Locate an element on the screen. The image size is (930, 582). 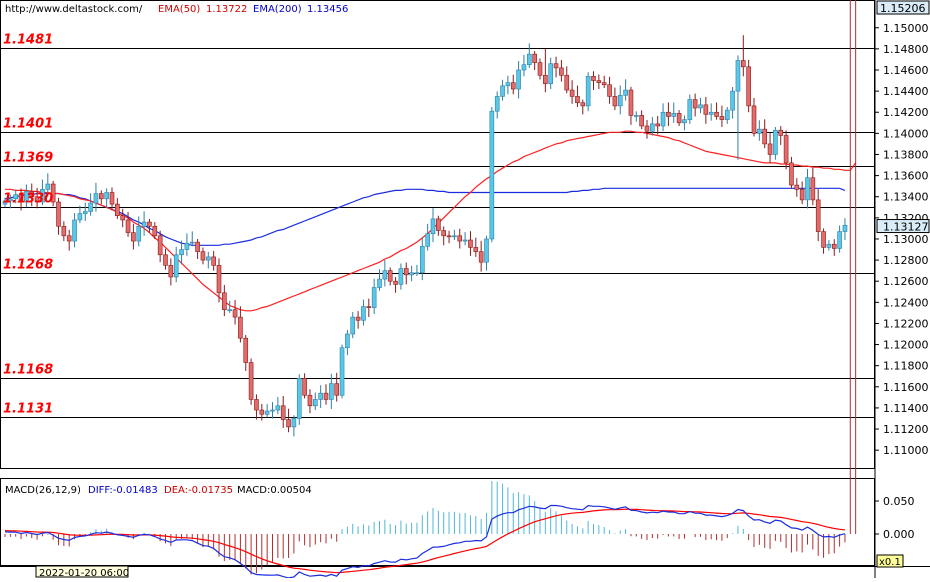
macd-title: MACD(26,12,9) is located at coordinates (43, 490).